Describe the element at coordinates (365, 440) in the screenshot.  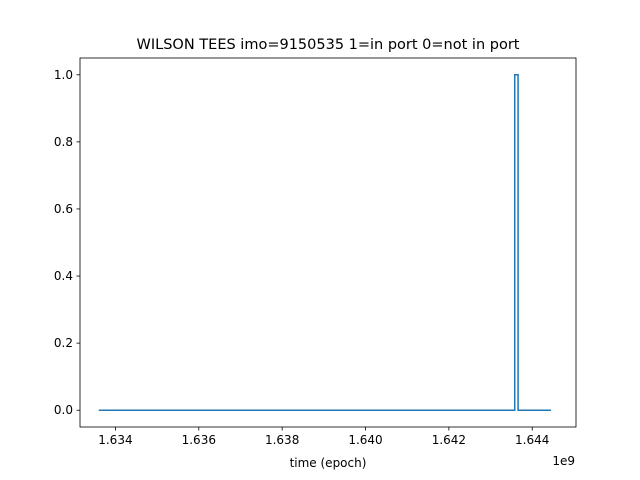
I see `x-tick-label: 1.640` at that location.